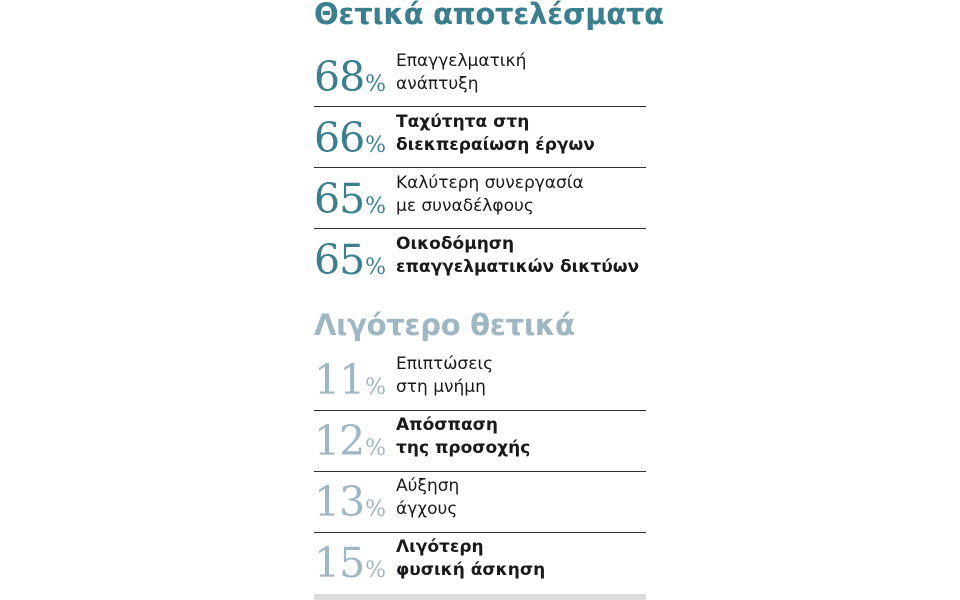 The image size is (960, 600). What do you see at coordinates (440, 547) in the screenshot?
I see `row-label-line1: Λιγότερη` at bounding box center [440, 547].